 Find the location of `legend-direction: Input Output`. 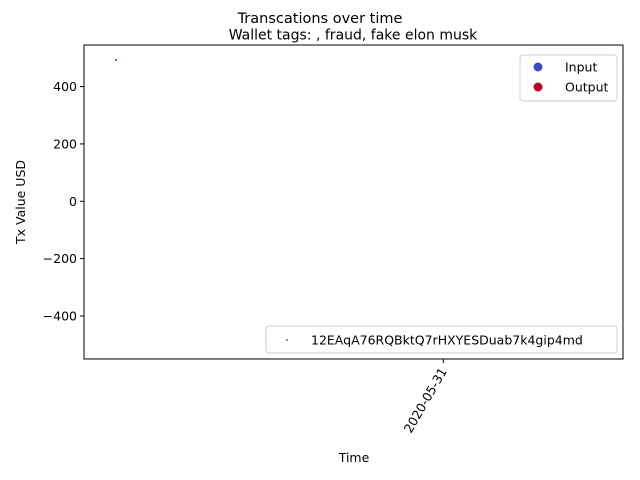

legend-direction: Input Output is located at coordinates (568, 78).